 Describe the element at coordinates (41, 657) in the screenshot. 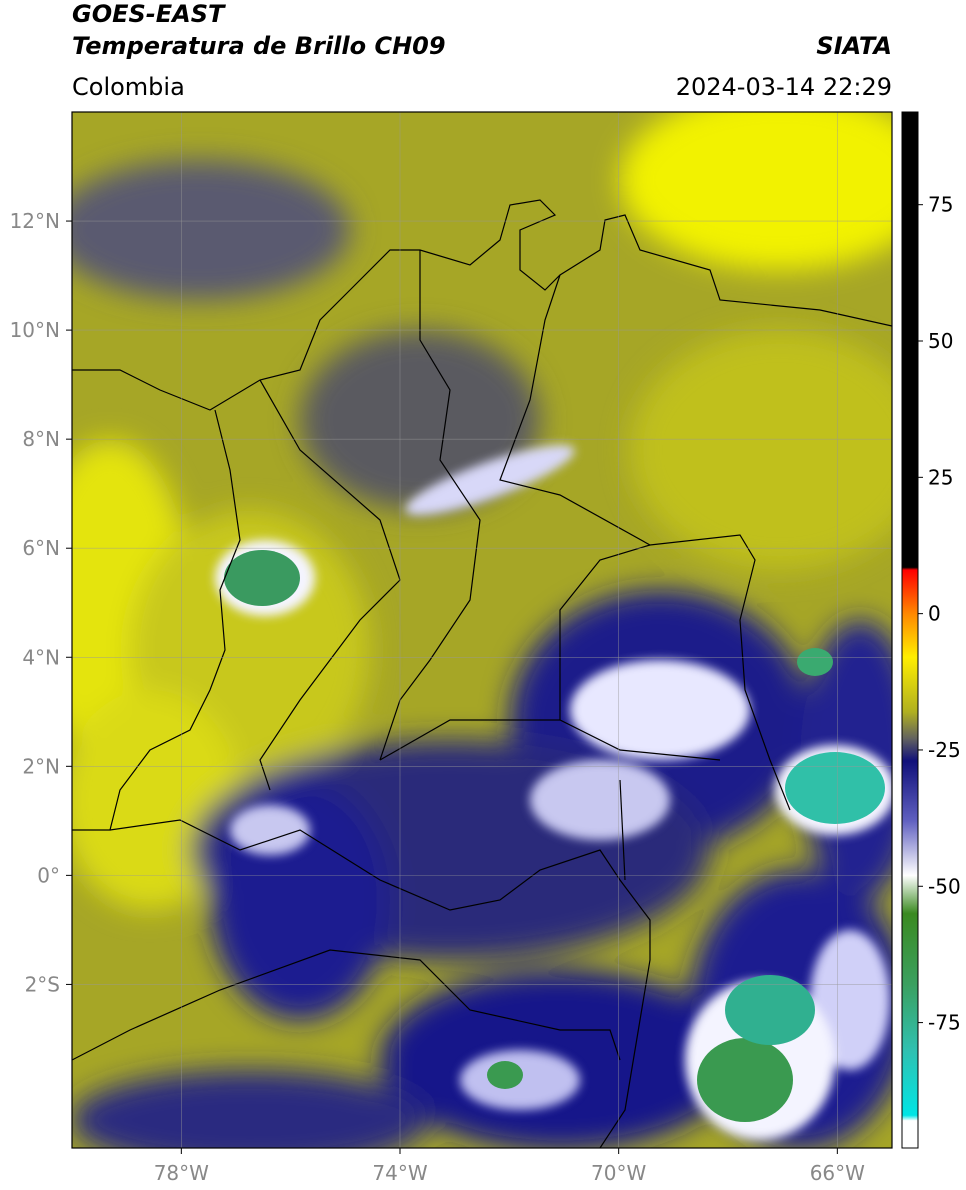

I see `lat-tick-label: 4°N` at that location.